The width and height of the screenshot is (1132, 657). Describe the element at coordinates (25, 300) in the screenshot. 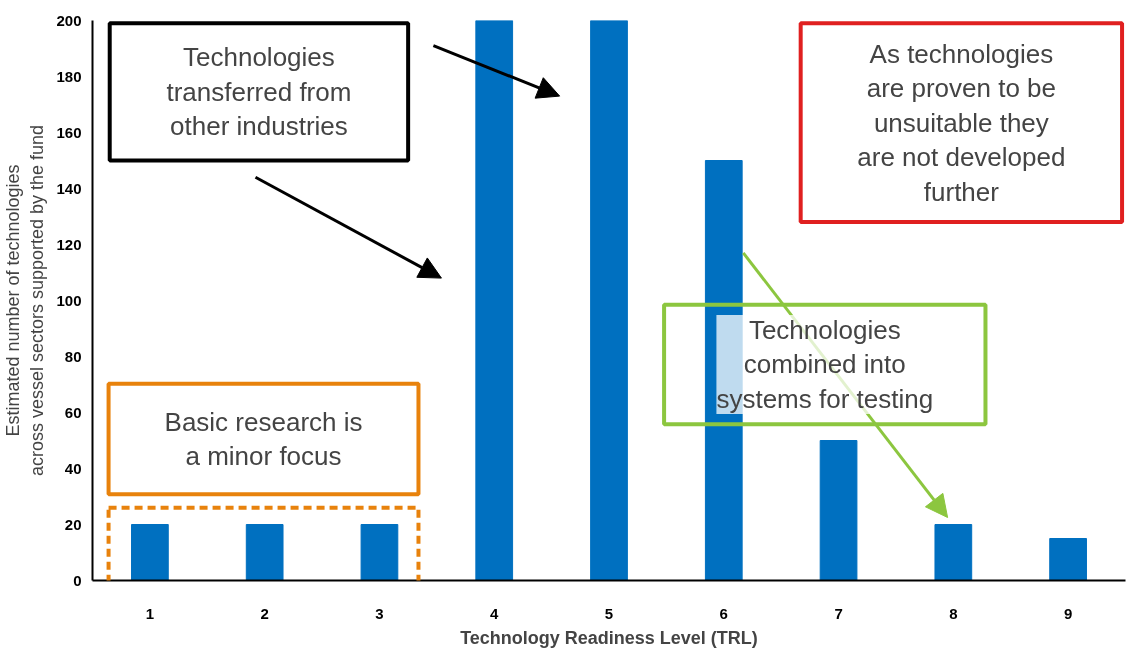

I see `y-axis-title: Estimated number of technologies across vessel sectors supported by the fund` at that location.